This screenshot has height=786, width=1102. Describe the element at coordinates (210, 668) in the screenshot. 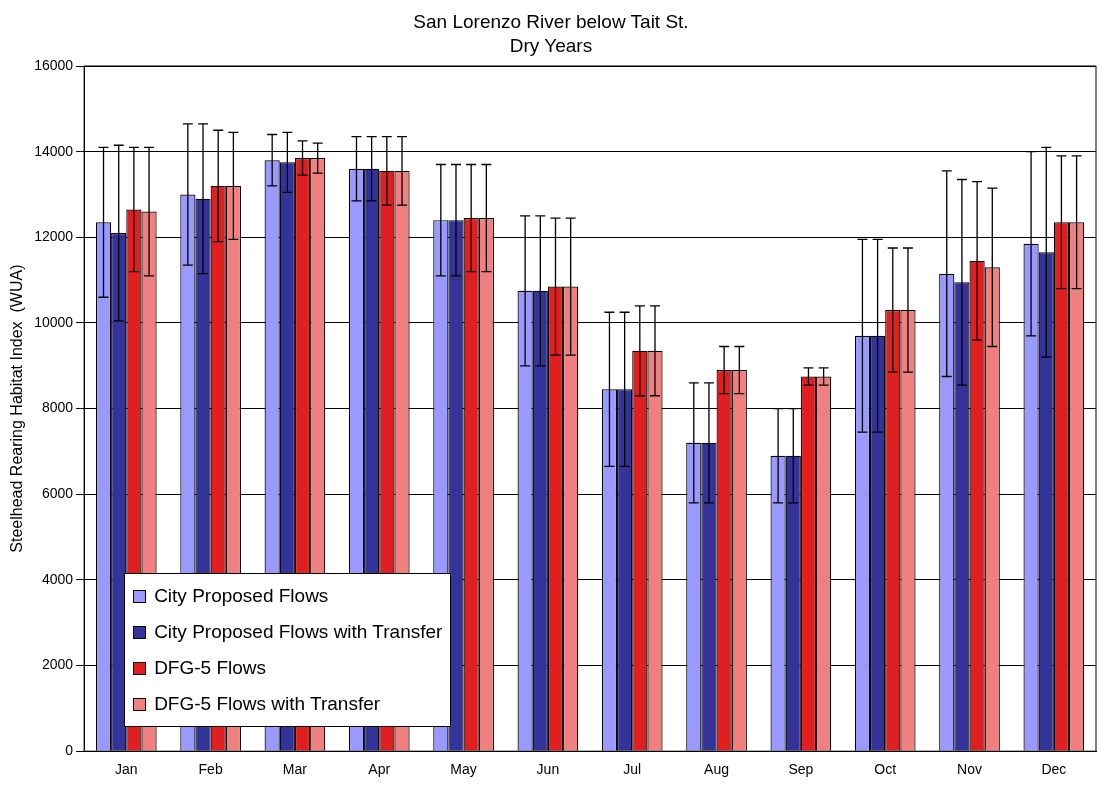

I see `legend-label: DFG-5 Flows` at that location.